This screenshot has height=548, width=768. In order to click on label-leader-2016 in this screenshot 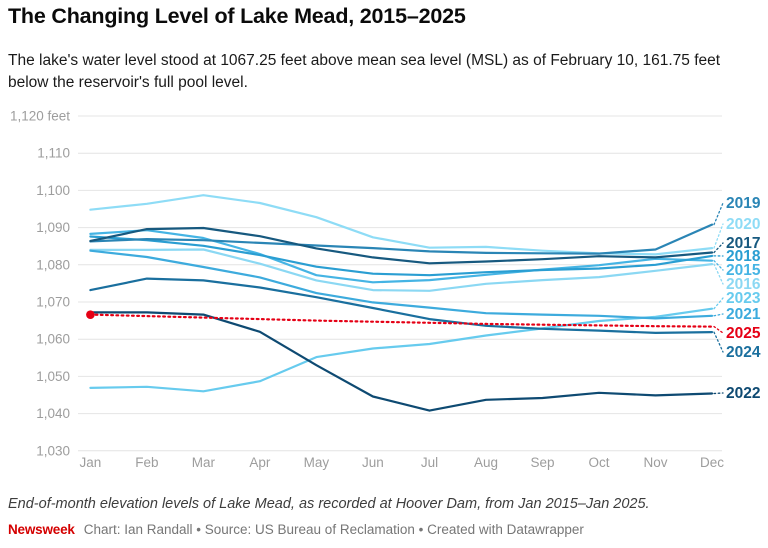, I will do `click(718, 274)`.